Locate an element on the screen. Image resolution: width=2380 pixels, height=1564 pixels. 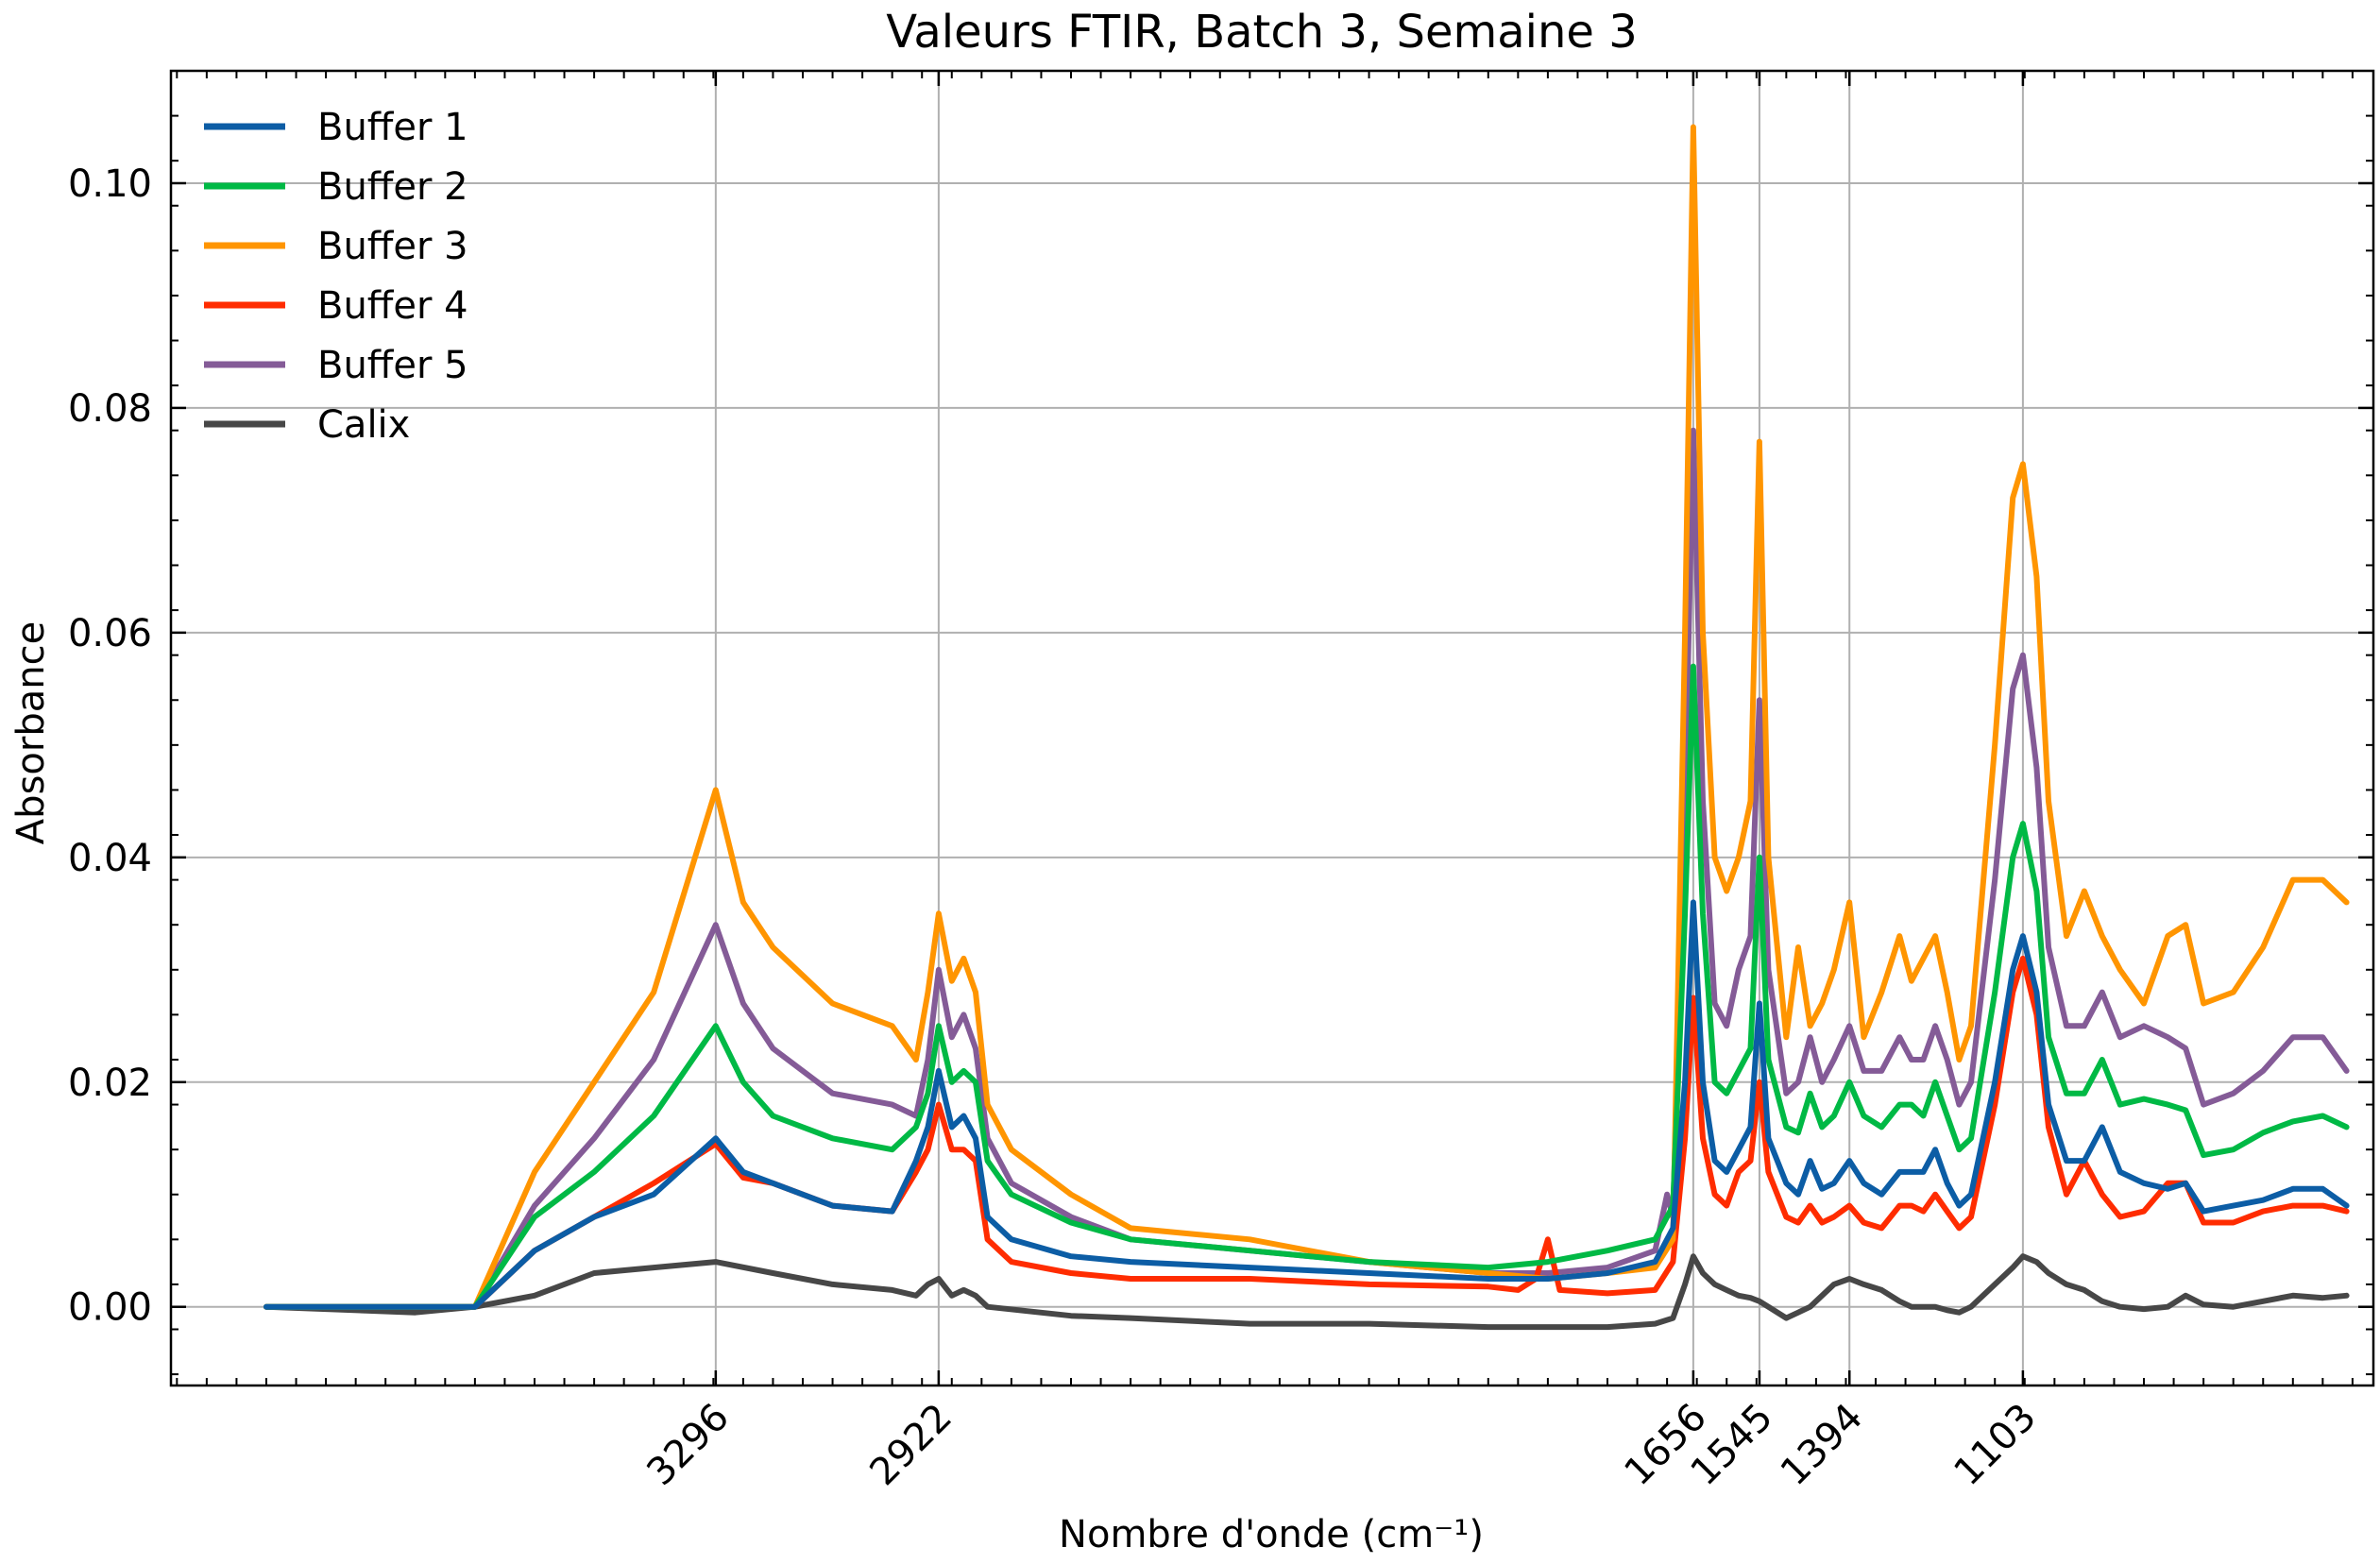
series-line-calix is located at coordinates (1307, 1292).